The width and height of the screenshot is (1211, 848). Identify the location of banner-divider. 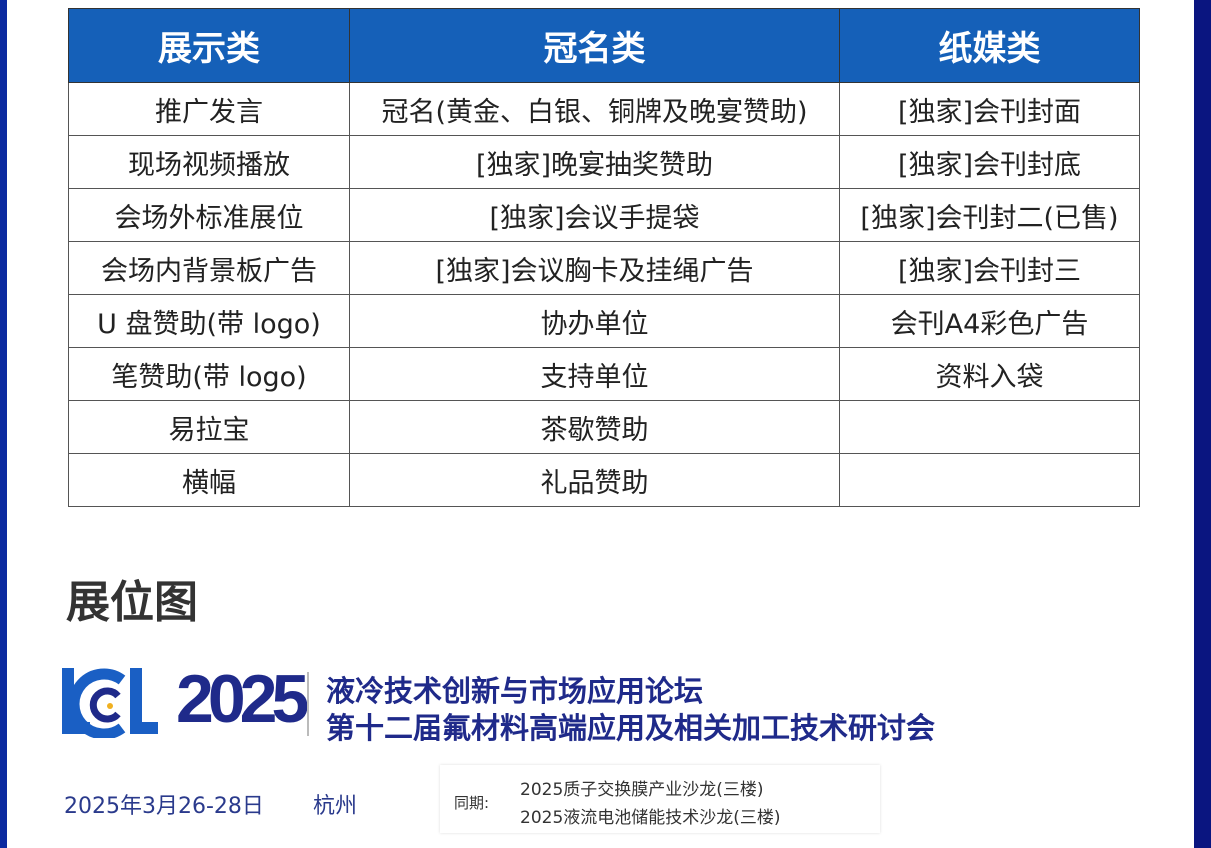
(308, 704).